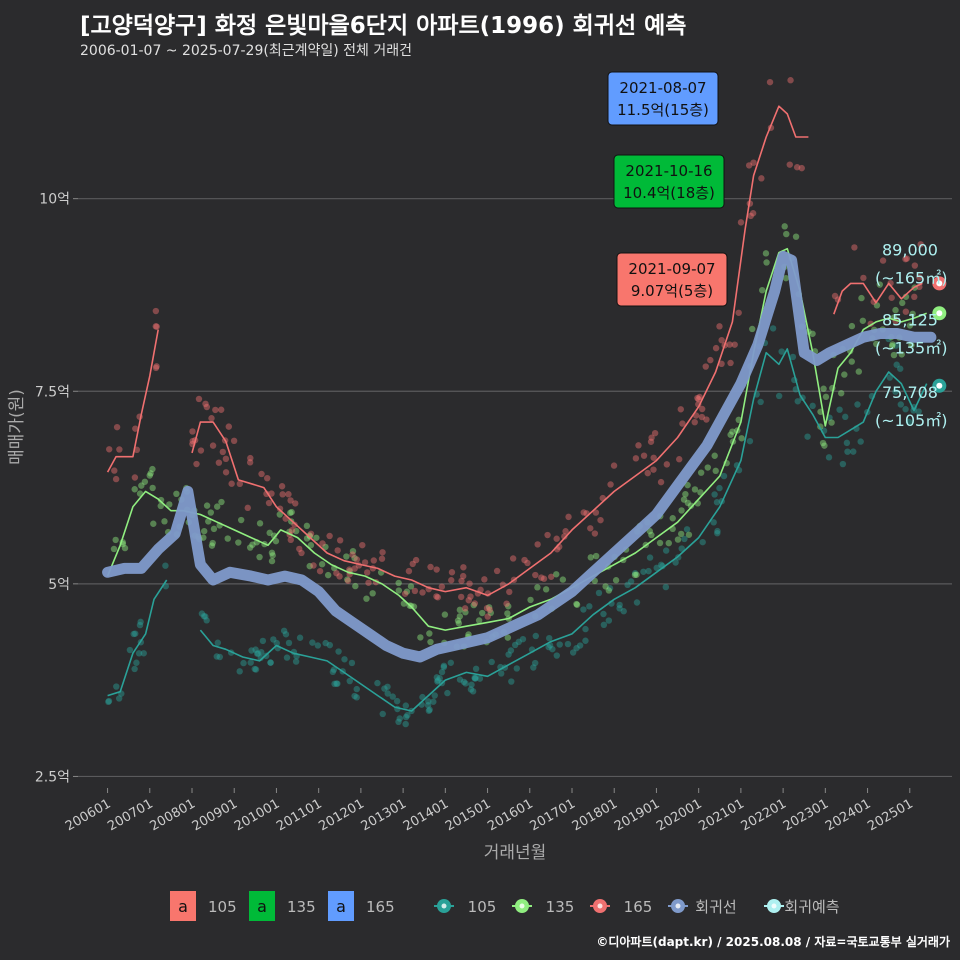 The width and height of the screenshot is (960, 960). I want to click on x-tick-label: 202101, so click(721, 815).